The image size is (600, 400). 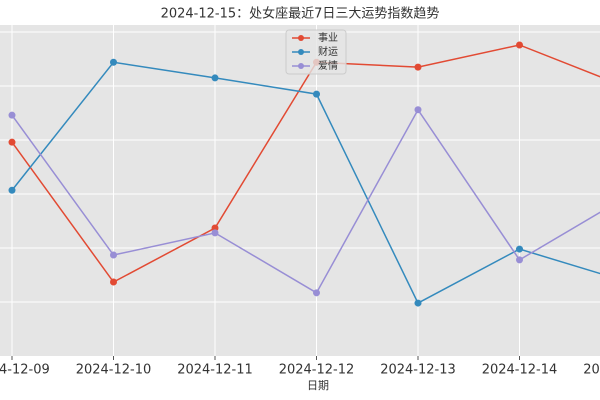 I want to click on x-axis-label: 日期, so click(x=318, y=385).